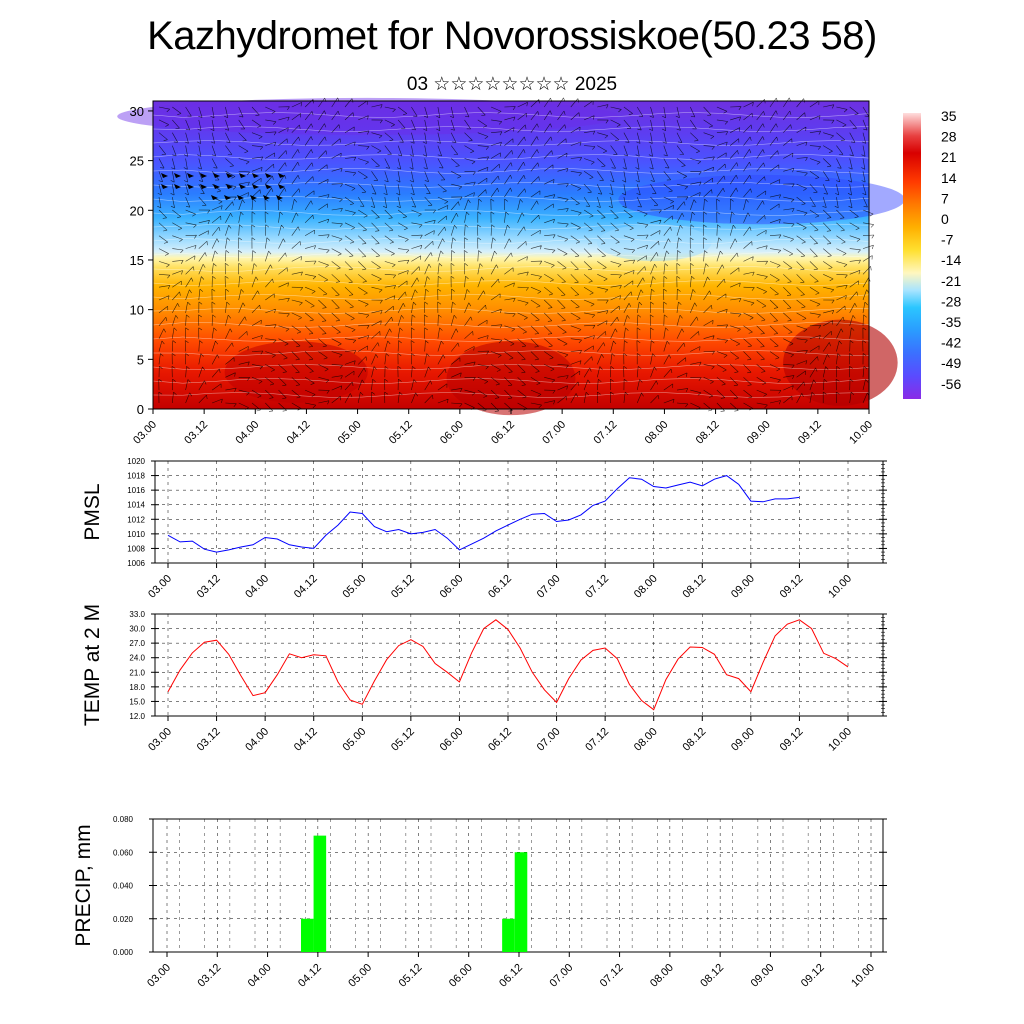 The width and height of the screenshot is (1024, 1024). Describe the element at coordinates (137, 629) in the screenshot. I see `y-tick-label: 30.0` at that location.